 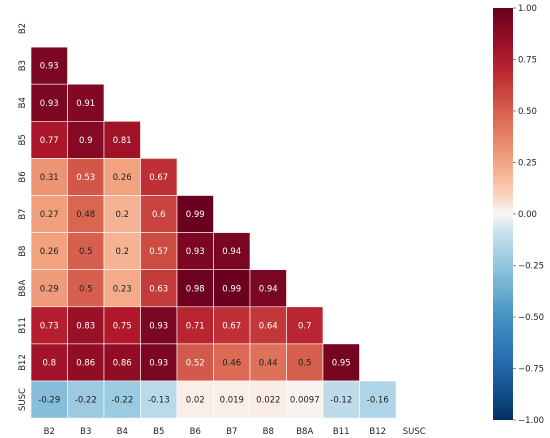 I want to click on x-tick-label: B11, so click(x=341, y=432).